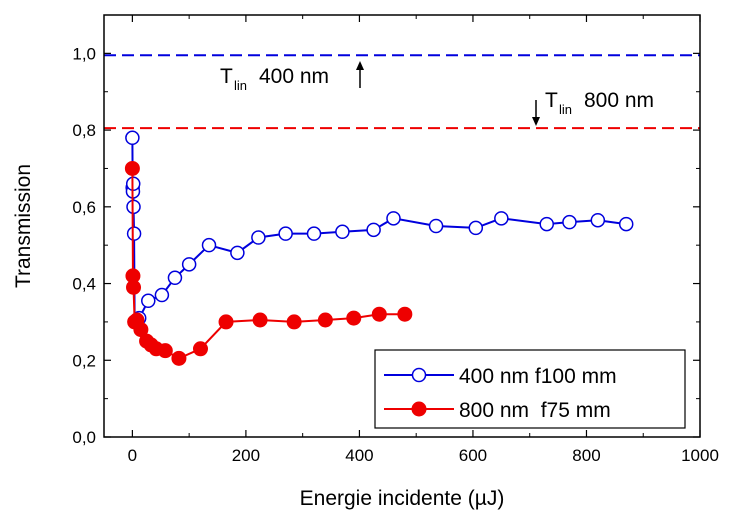 This screenshot has height=516, width=729. Describe the element at coordinates (700, 455) in the screenshot. I see `x-tick-label: 1000` at that location.